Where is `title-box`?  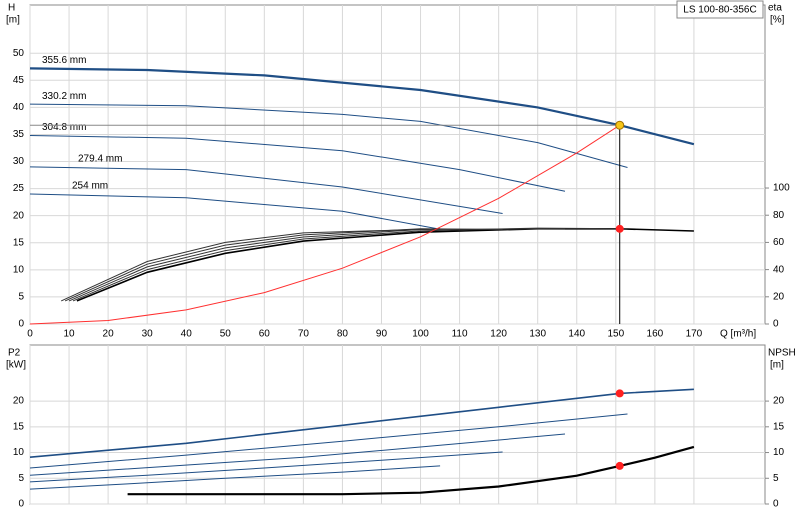 title-box is located at coordinates (720, 9).